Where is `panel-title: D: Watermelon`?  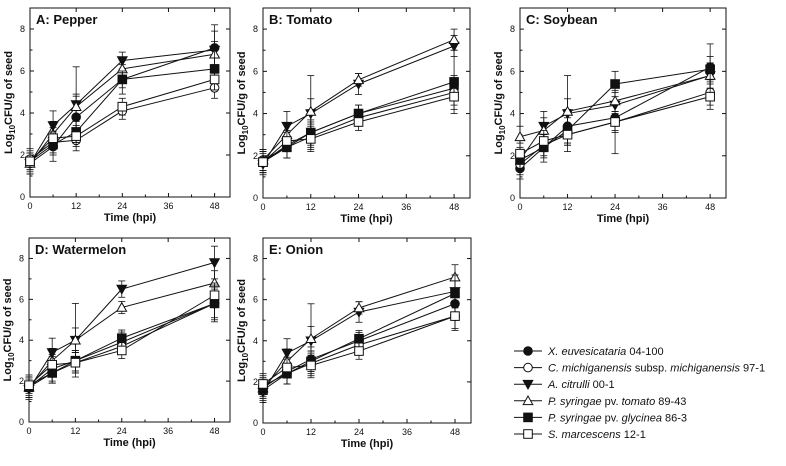
panel-title: D: Watermelon is located at coordinates (80, 249).